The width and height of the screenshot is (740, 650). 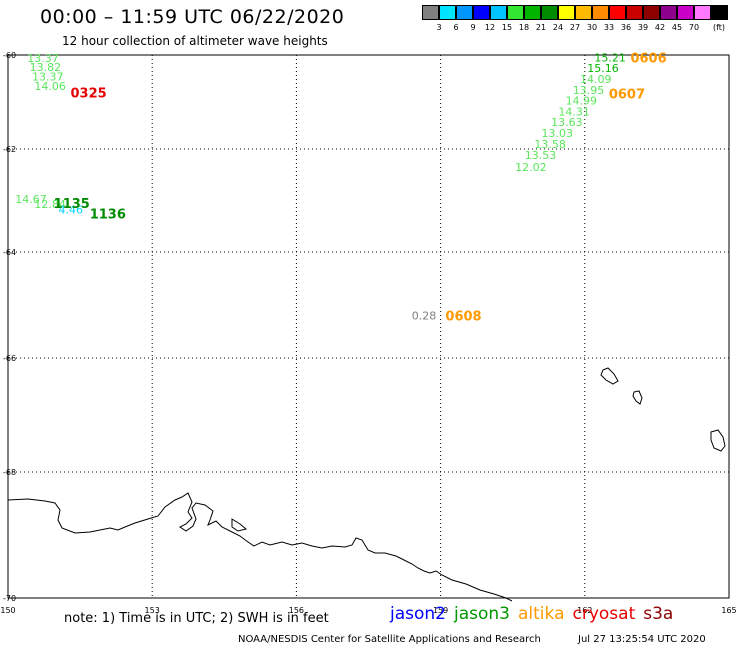 I want to click on y-tick-label: -66, so click(x=9, y=358).